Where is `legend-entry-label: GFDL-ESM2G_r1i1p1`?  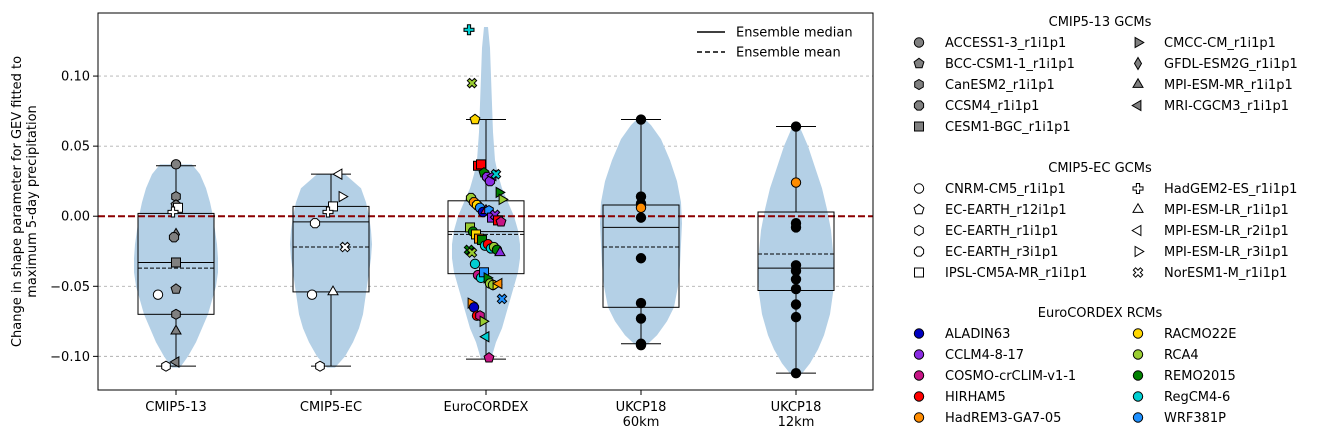
legend-entry-label: GFDL-ESM2G_r1i1p1 is located at coordinates (1231, 64).